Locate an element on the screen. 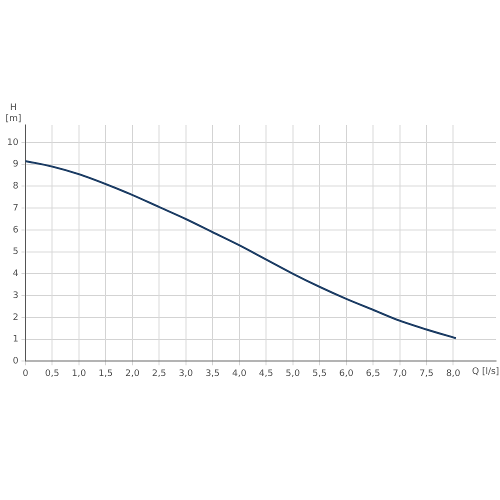  y-tick-label: 1 is located at coordinates (15, 339).